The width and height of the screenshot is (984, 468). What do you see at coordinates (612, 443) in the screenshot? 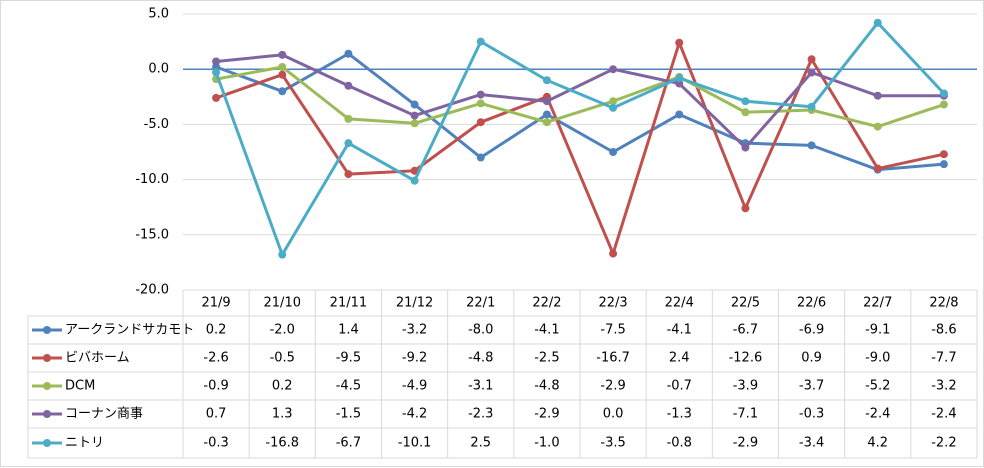
I see `table-value: -3.5` at bounding box center [612, 443].